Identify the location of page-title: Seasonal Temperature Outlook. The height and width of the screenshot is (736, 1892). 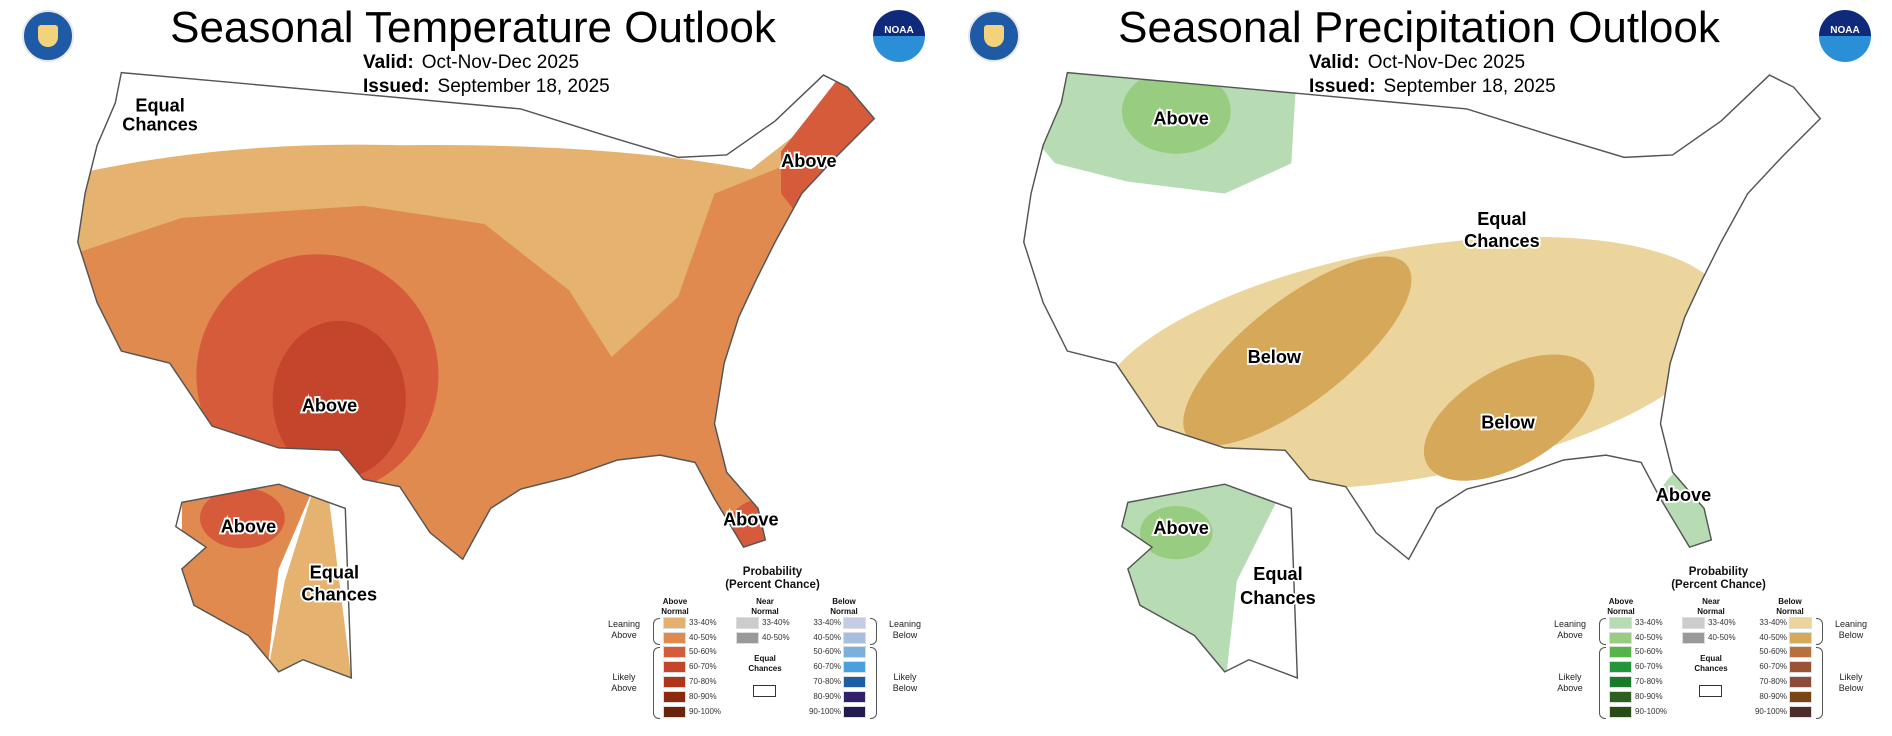
(473, 27).